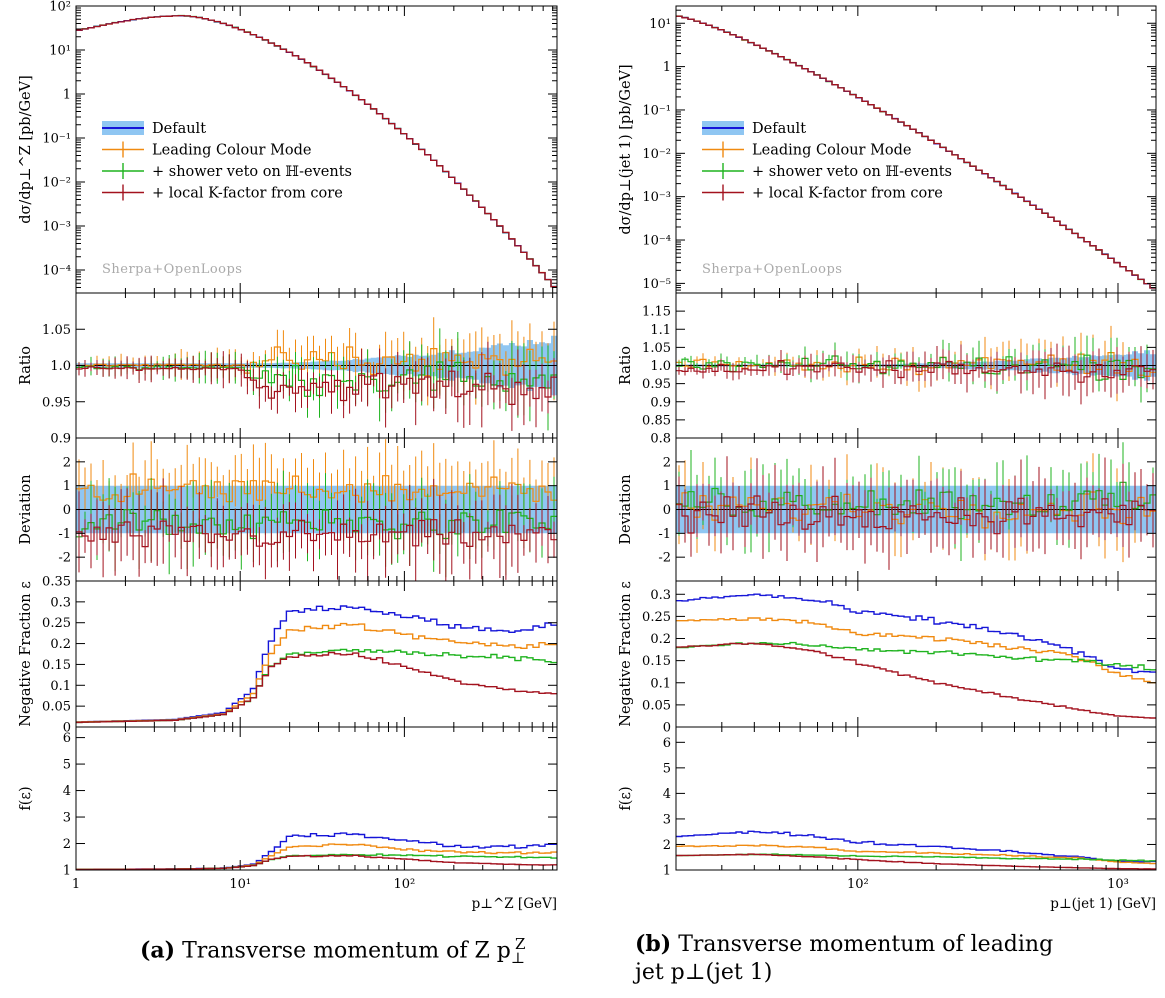 This screenshot has height=998, width=1165. What do you see at coordinates (656, 705) in the screenshot?
I see `y-tick-label: 0.05` at bounding box center [656, 705].